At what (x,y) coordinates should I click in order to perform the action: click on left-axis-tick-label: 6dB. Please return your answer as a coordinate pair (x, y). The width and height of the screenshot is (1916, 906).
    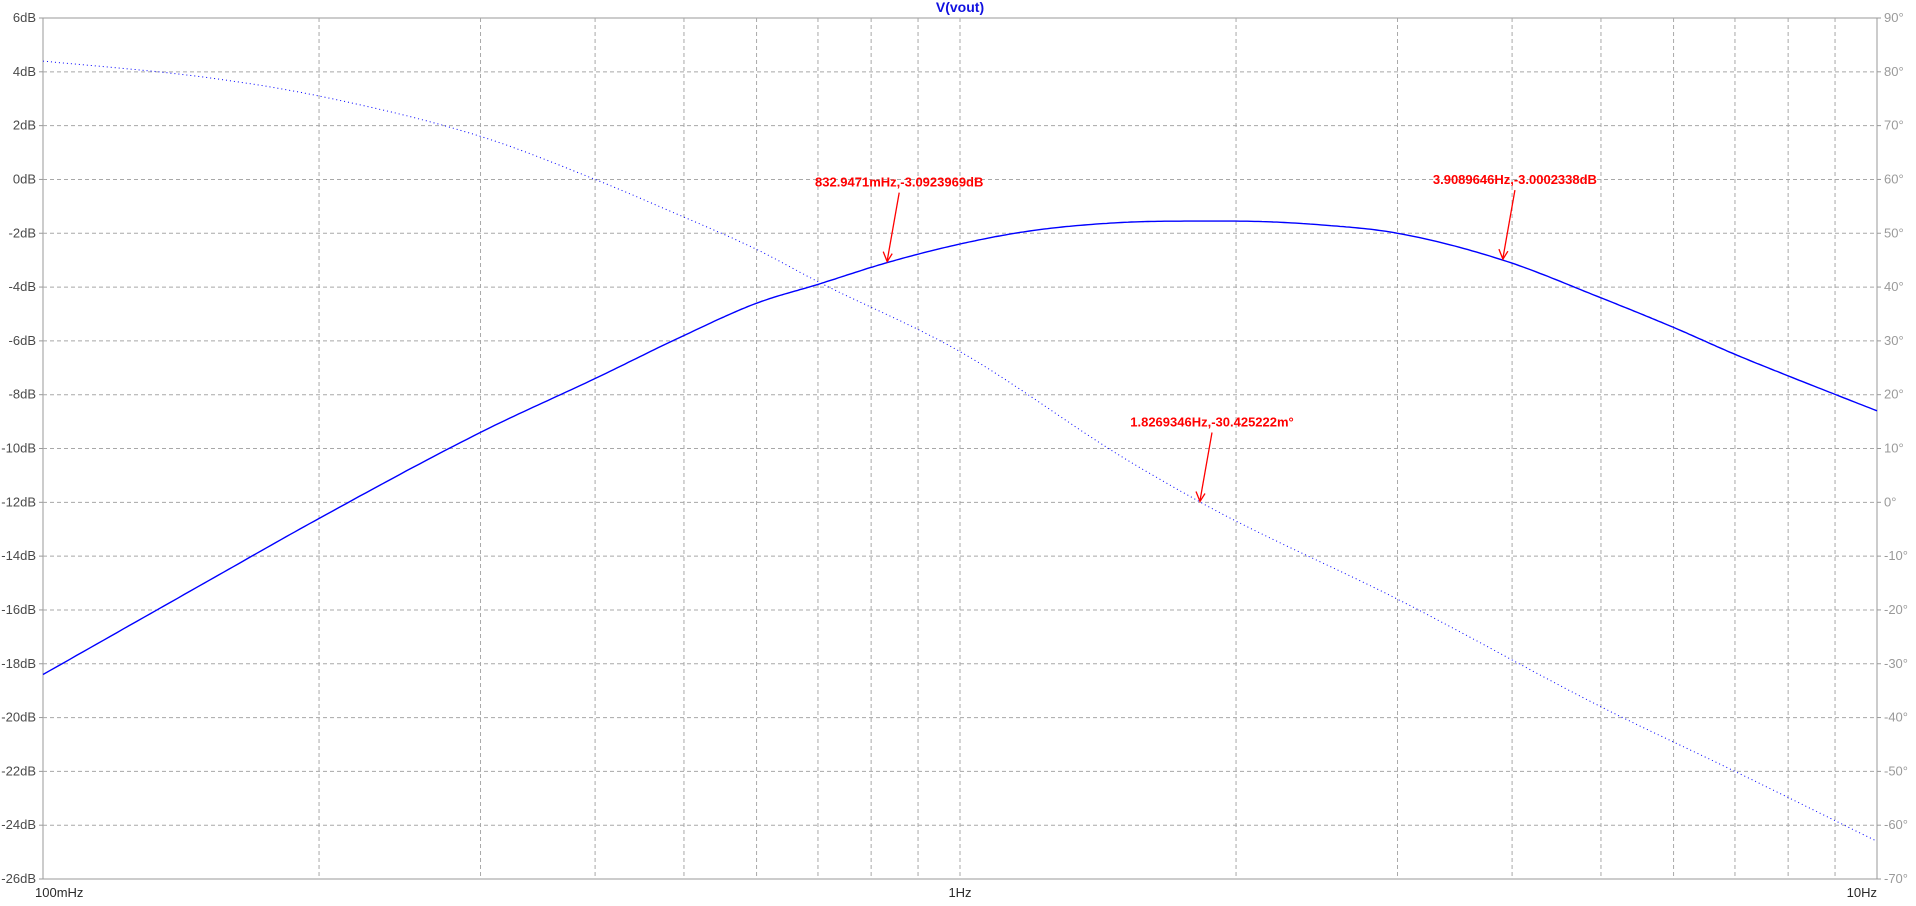
    Looking at the image, I should click on (24, 17).